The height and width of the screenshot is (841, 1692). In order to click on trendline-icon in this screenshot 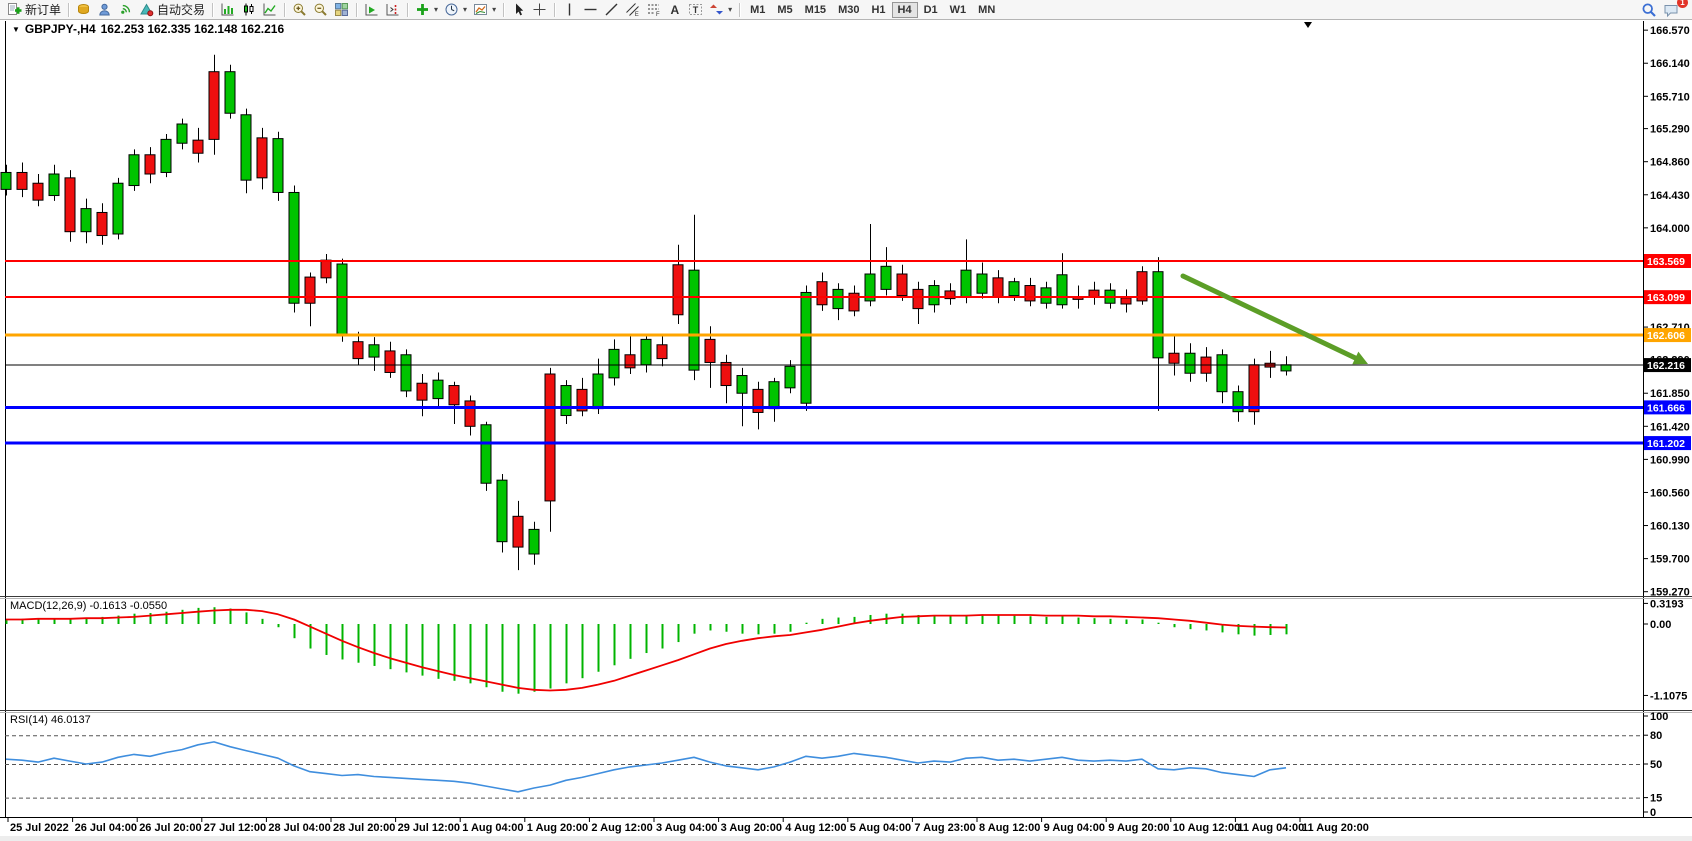, I will do `click(611, 9)`.